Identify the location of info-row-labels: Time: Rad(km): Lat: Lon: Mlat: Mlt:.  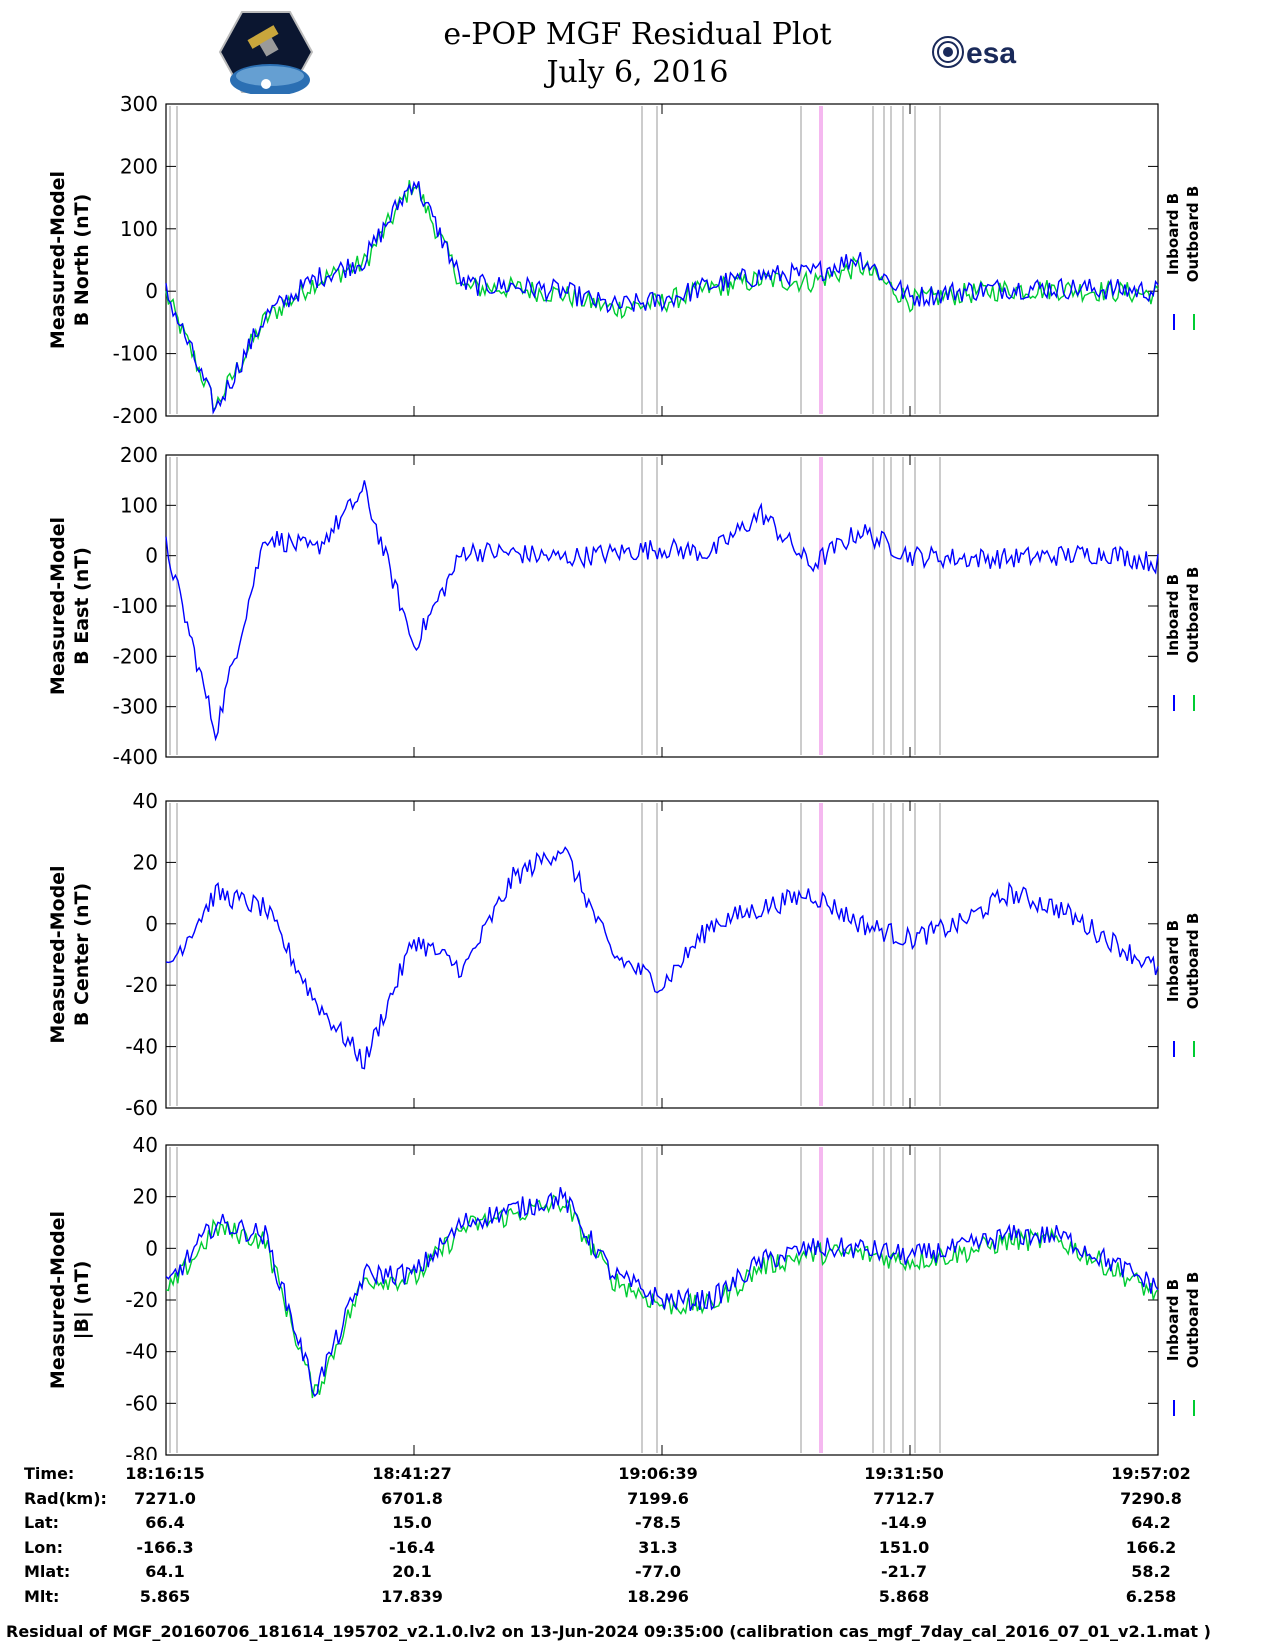
(65, 1535).